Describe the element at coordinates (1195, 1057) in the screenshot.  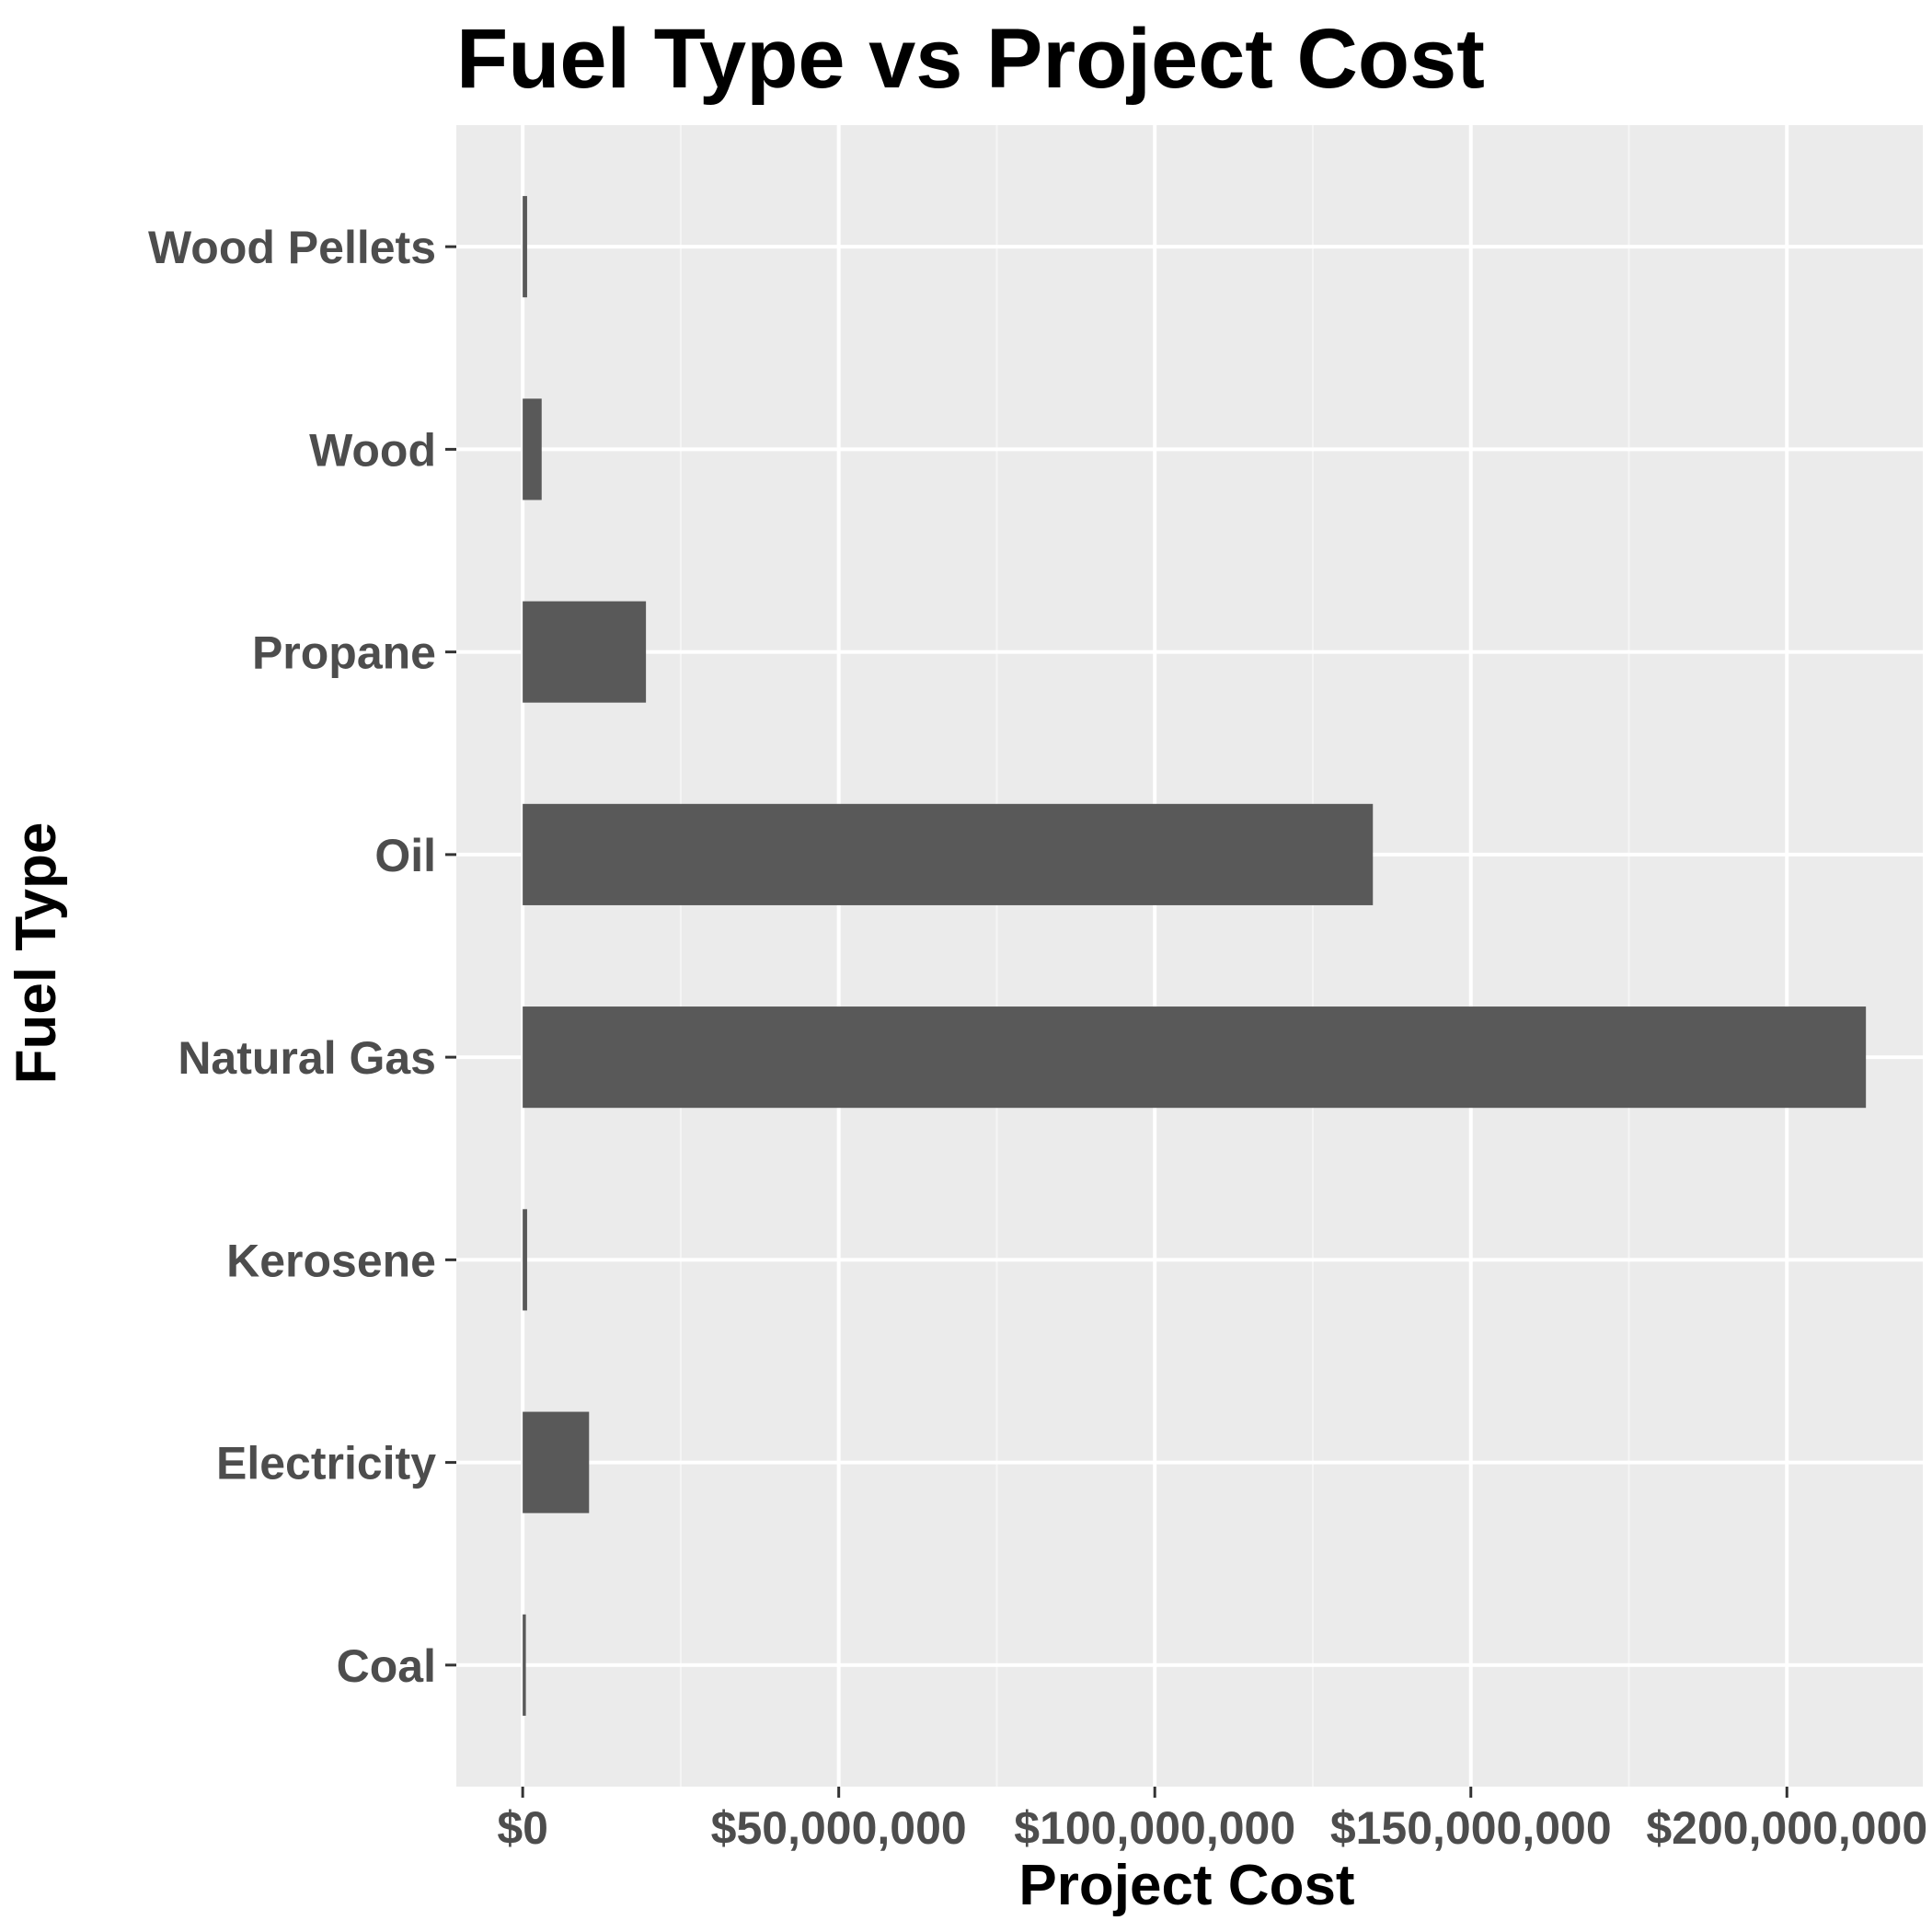
I see `bar-natural-gas` at that location.